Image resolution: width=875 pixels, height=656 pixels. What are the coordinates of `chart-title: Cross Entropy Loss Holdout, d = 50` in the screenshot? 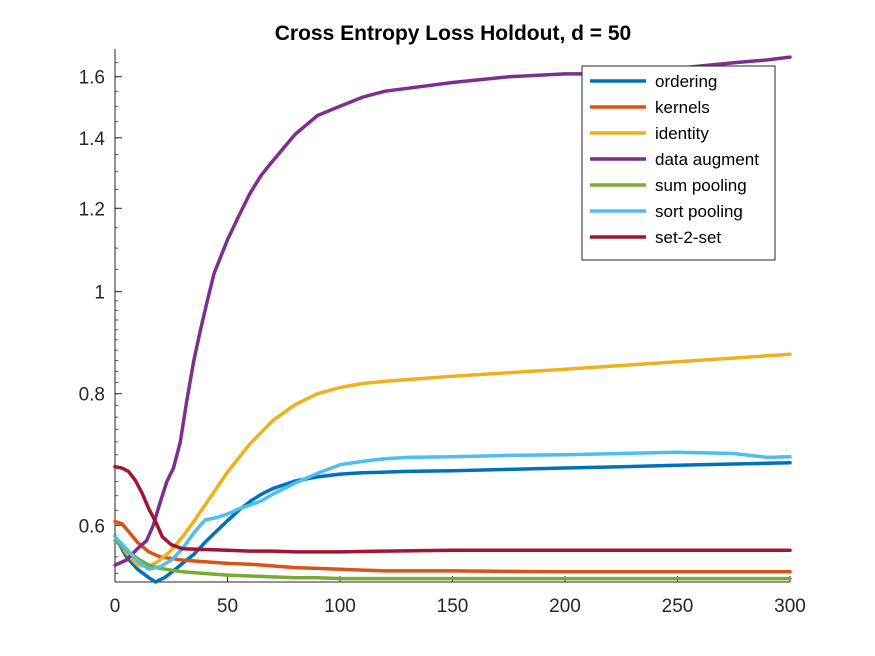 It's located at (453, 33).